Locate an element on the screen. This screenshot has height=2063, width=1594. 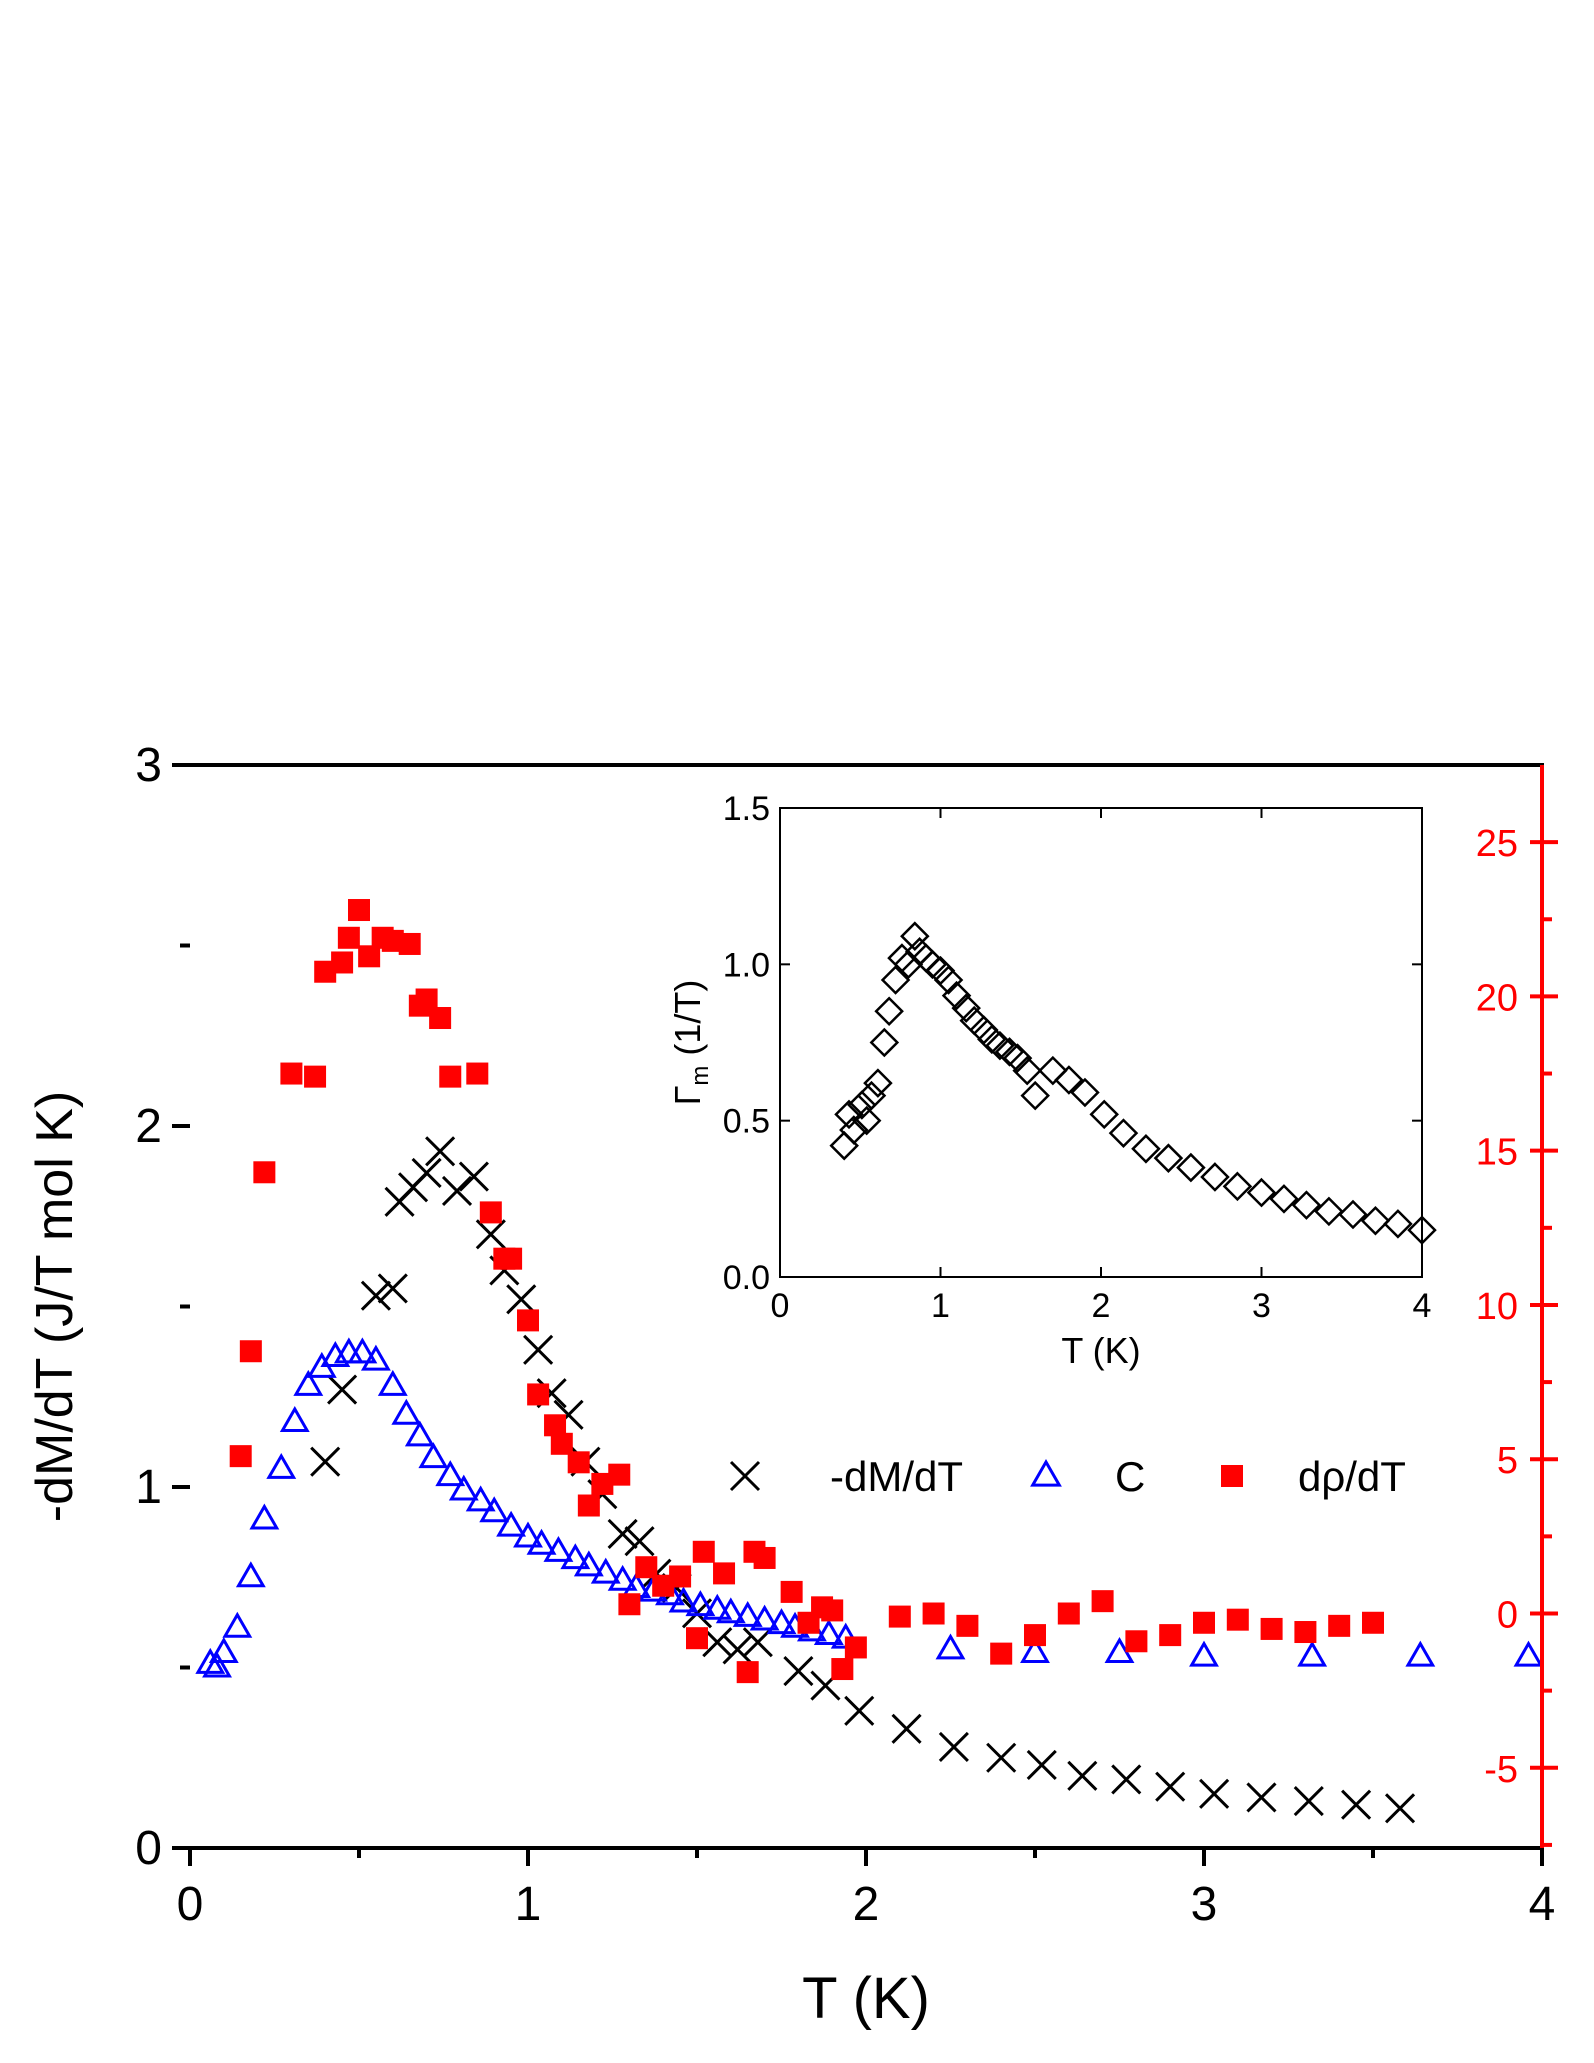
inset-data-marks is located at coordinates (1133, 1083).